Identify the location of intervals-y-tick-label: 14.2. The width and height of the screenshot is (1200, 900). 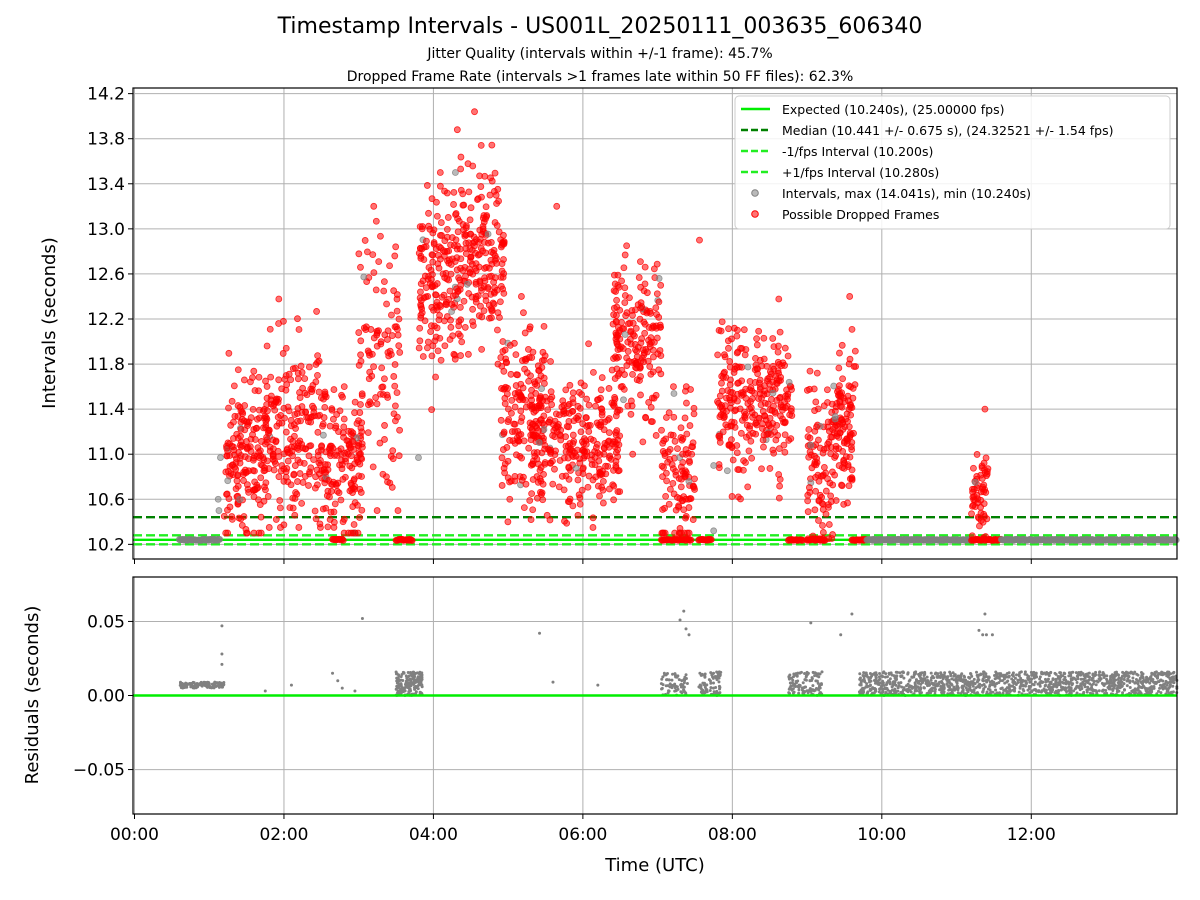
(106, 95).